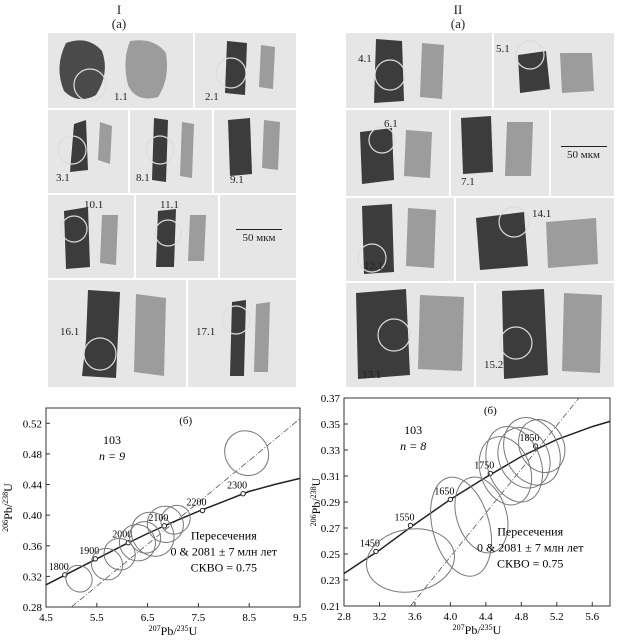 This screenshot has width=617, height=641. What do you see at coordinates (503, 49) in the screenshot?
I see `grain-label: 5.1` at bounding box center [503, 49].